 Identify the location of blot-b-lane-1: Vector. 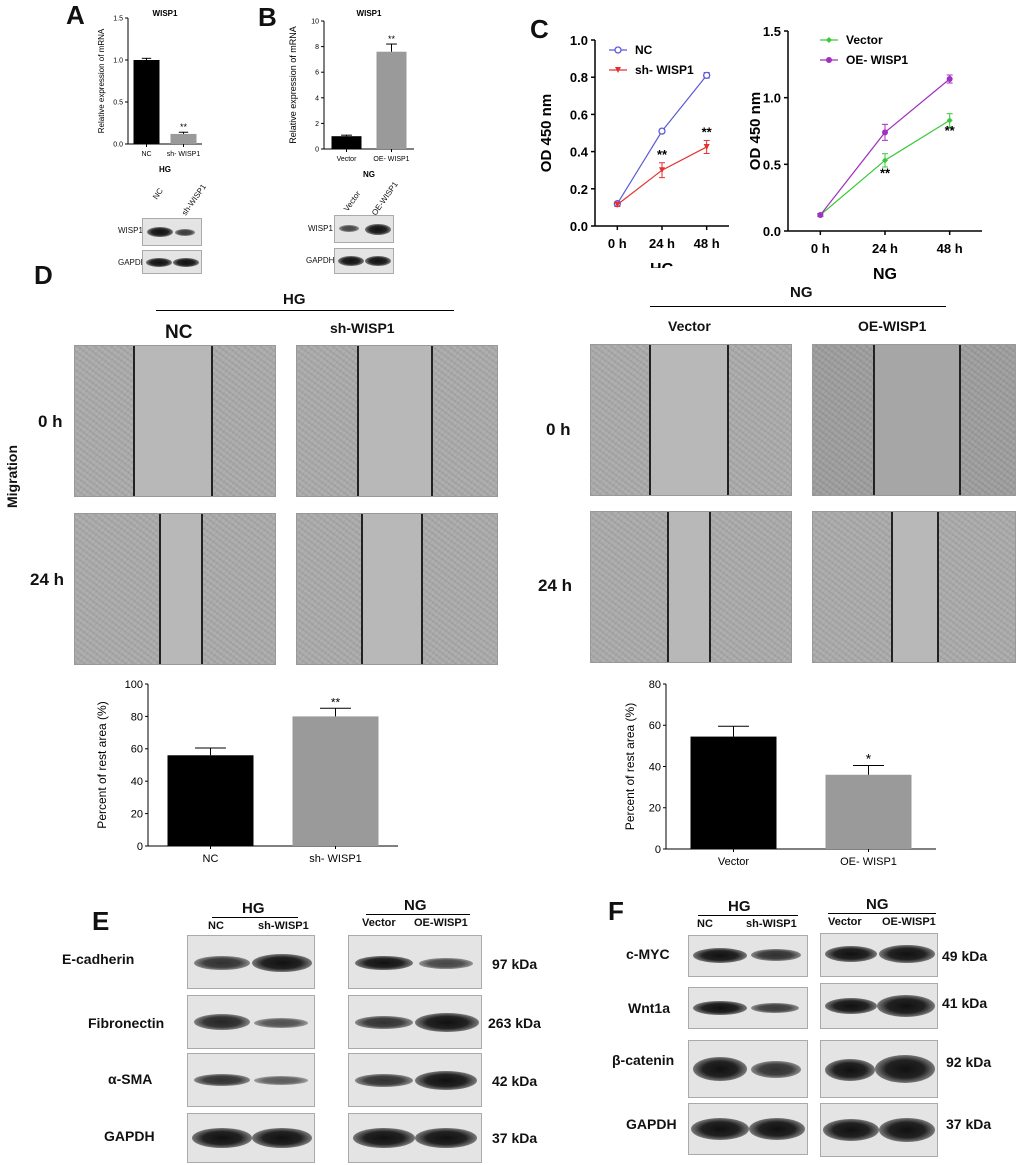
(352, 201).